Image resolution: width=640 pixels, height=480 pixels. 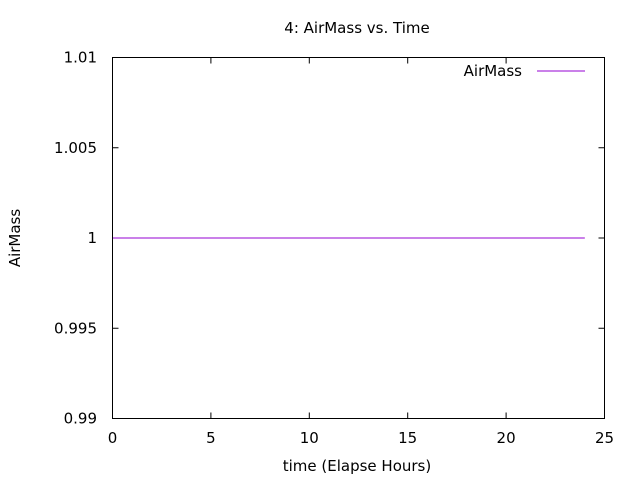 I want to click on x-tick-label: 20, so click(x=506, y=438).